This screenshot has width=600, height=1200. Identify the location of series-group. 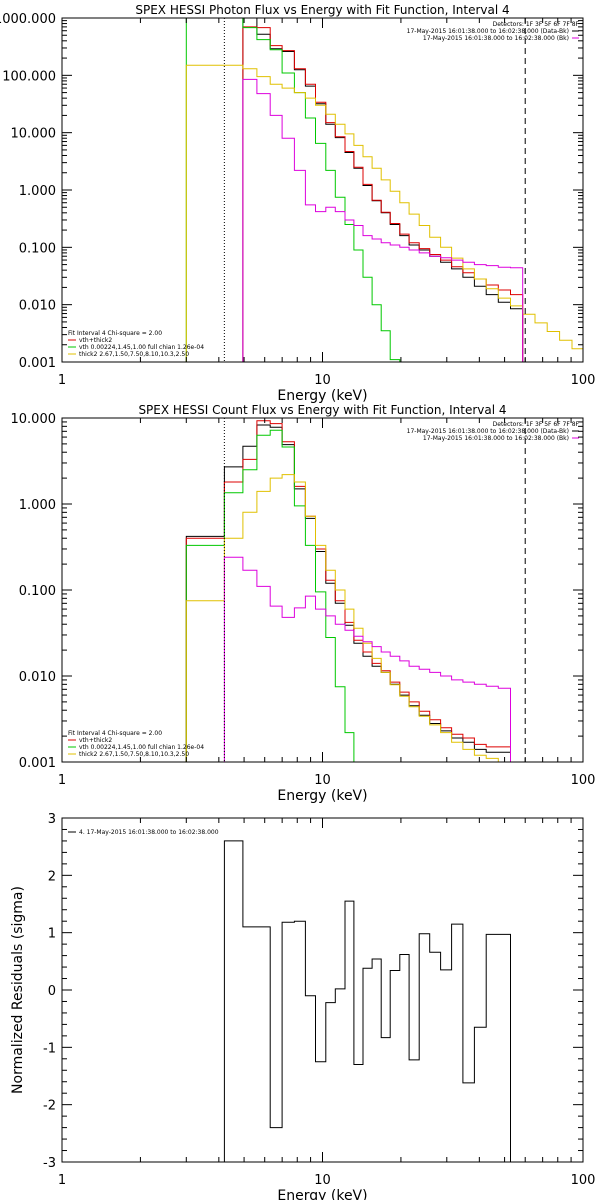
(367, 1001).